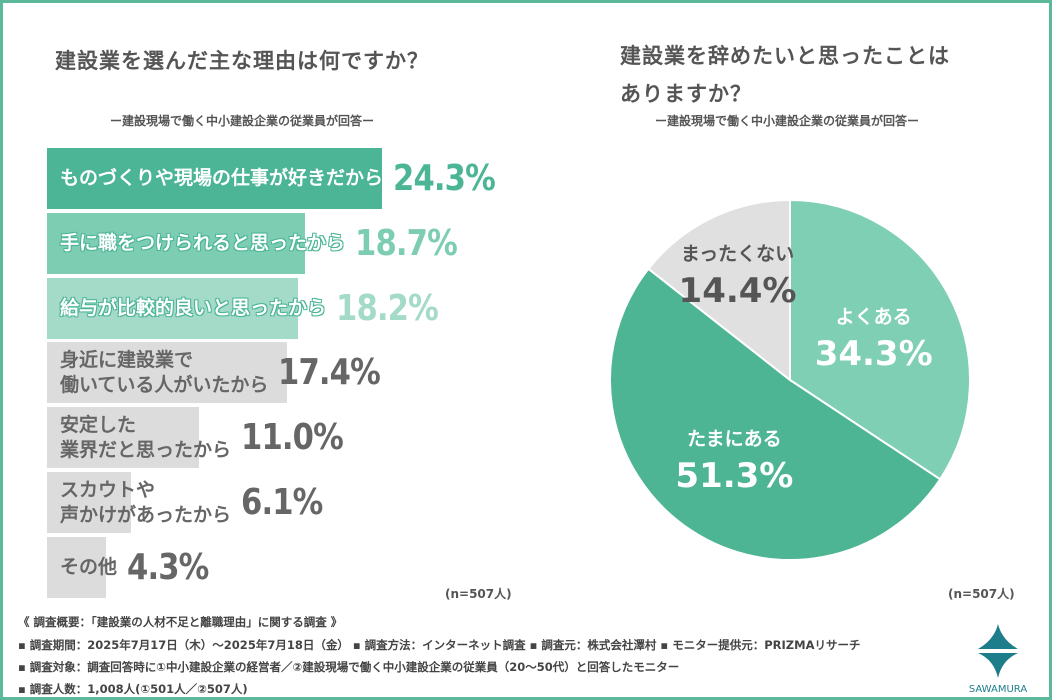  I want to click on pie-slice-value: 51.3%, so click(734, 476).